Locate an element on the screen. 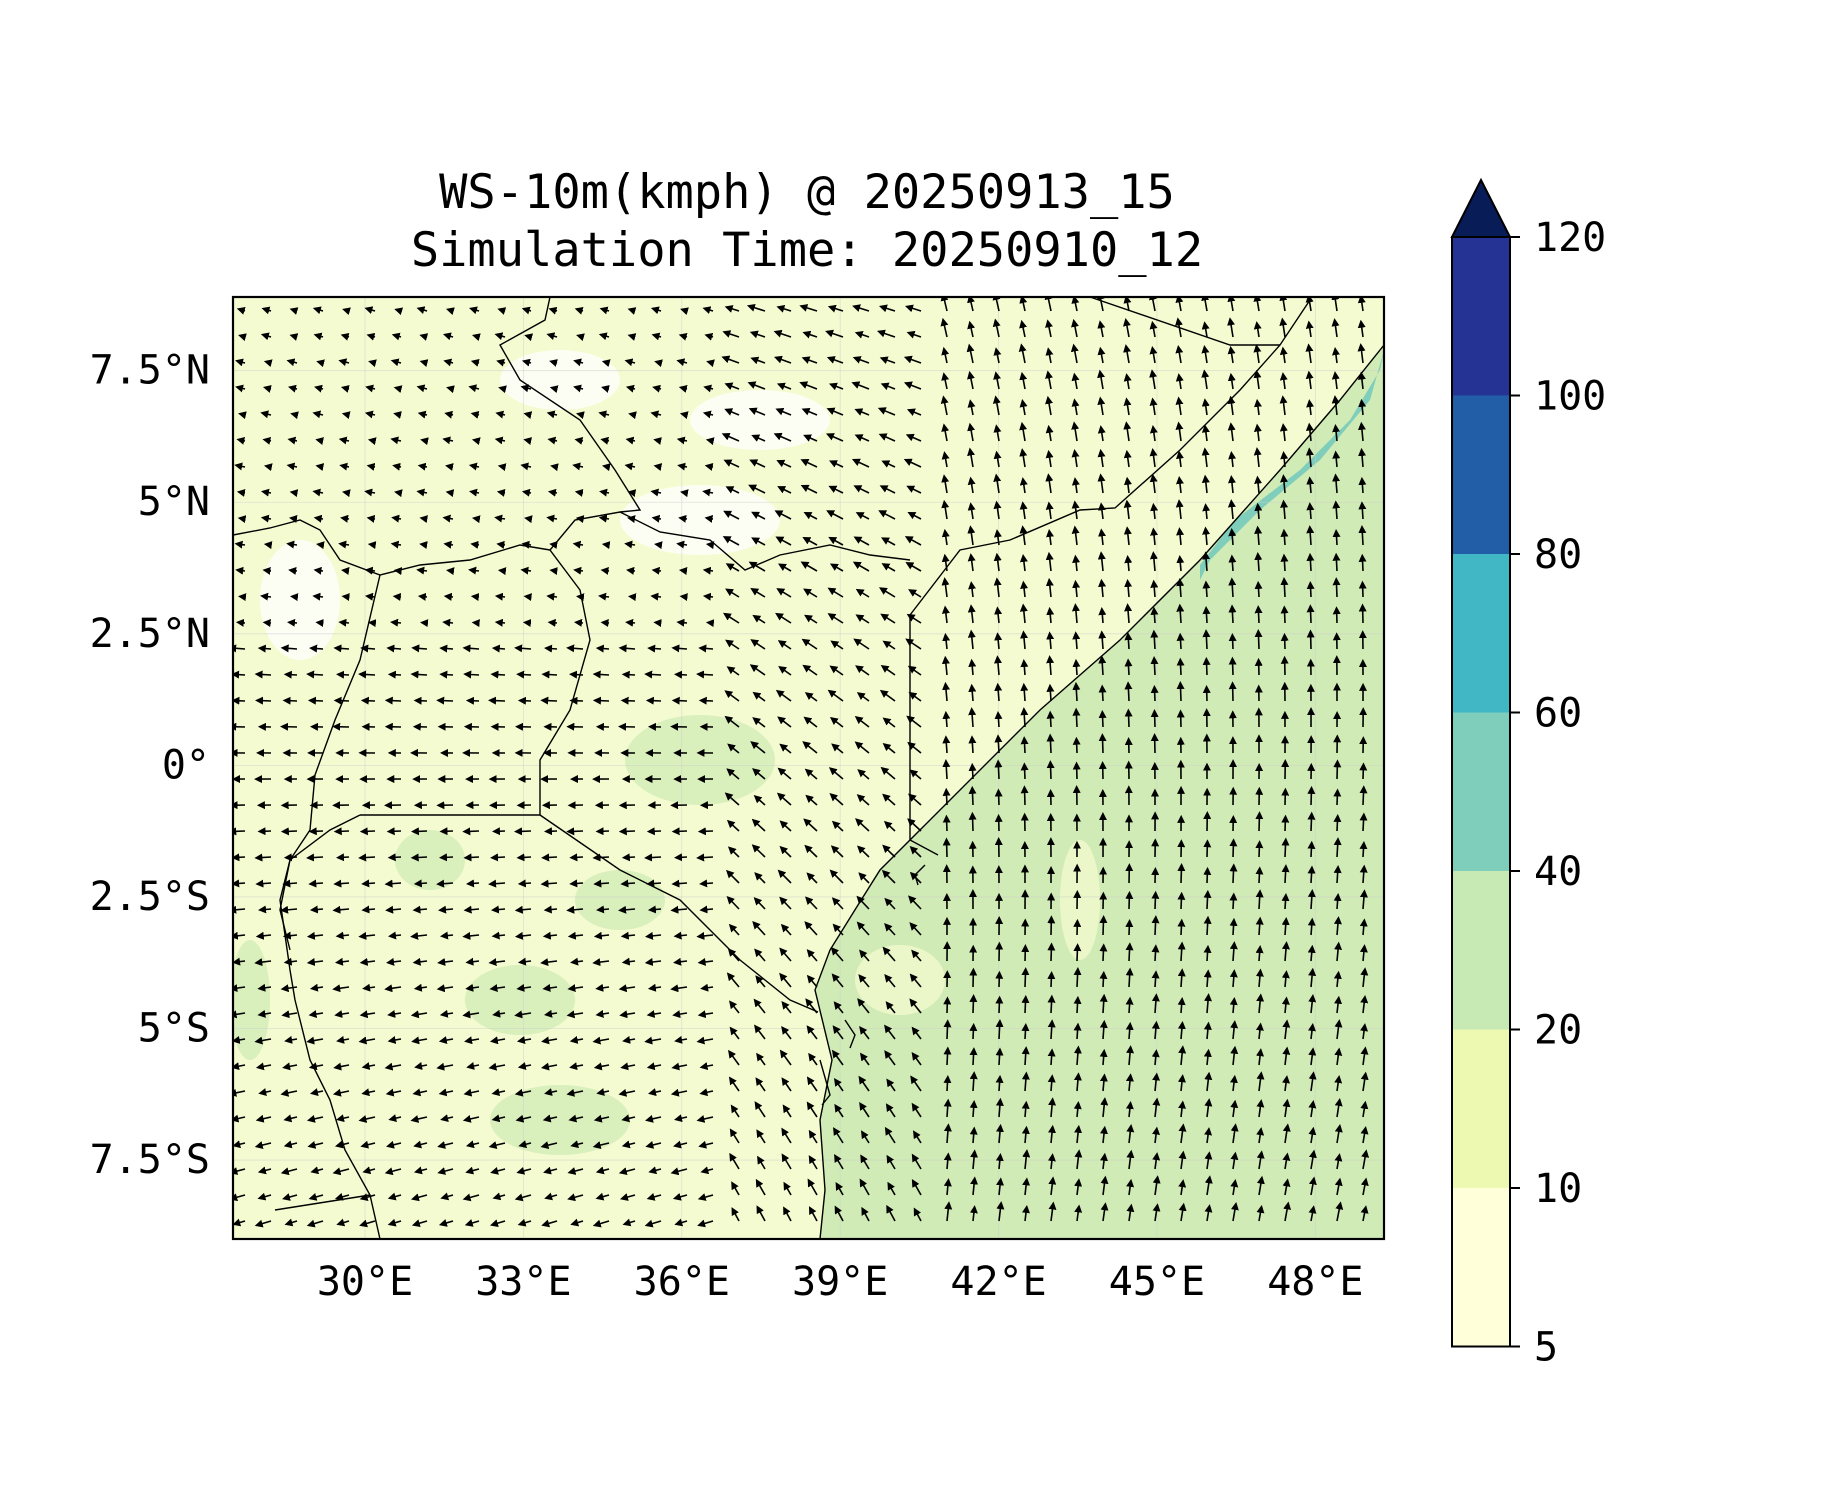  map-title: WS-10m(kmph) @ 20250913_15 is located at coordinates (807, 192).